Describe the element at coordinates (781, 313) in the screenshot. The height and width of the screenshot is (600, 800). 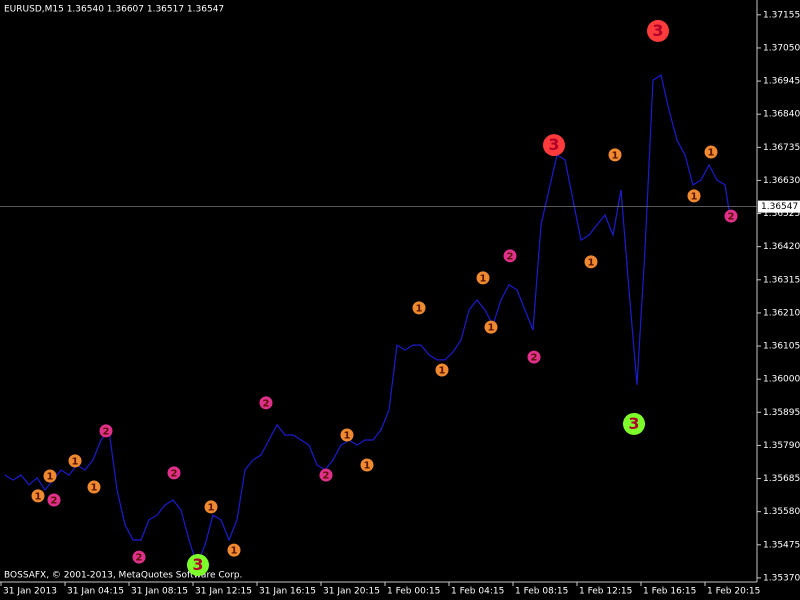
I see `y-tick-label: 1.36210` at that location.